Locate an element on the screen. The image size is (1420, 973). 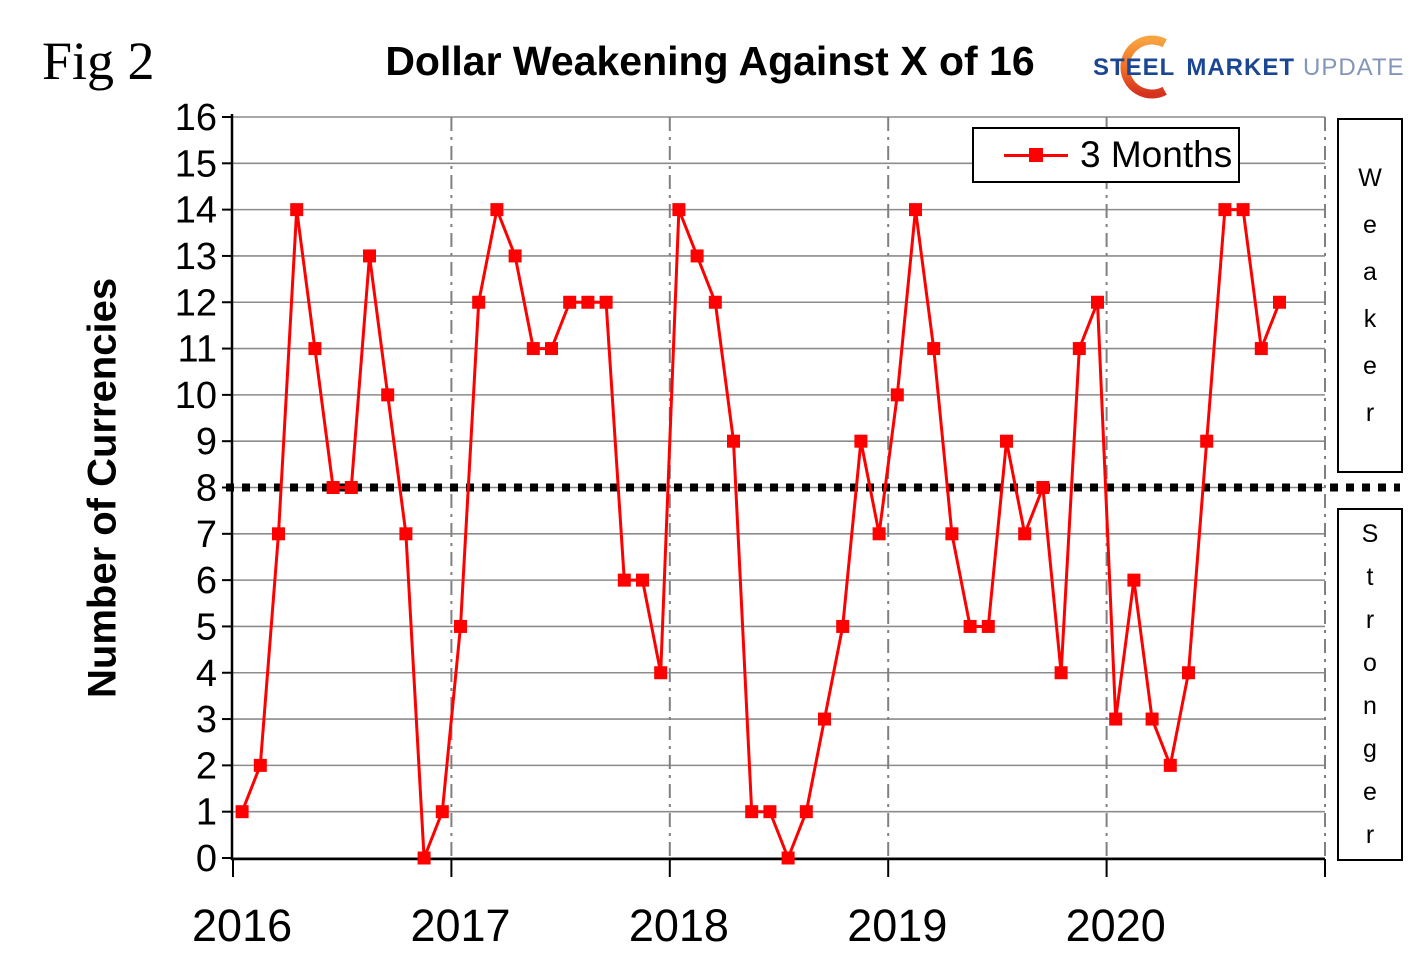
logo-text: STEEL MARKET UPDATE is located at coordinates (1248, 68).